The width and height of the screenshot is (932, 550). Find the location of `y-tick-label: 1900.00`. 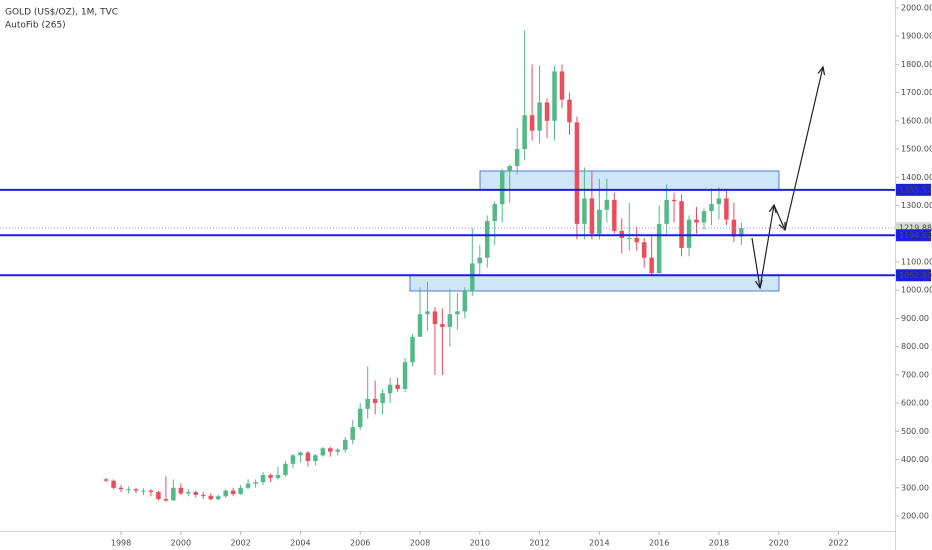

y-tick-label: 1900.00 is located at coordinates (916, 36).